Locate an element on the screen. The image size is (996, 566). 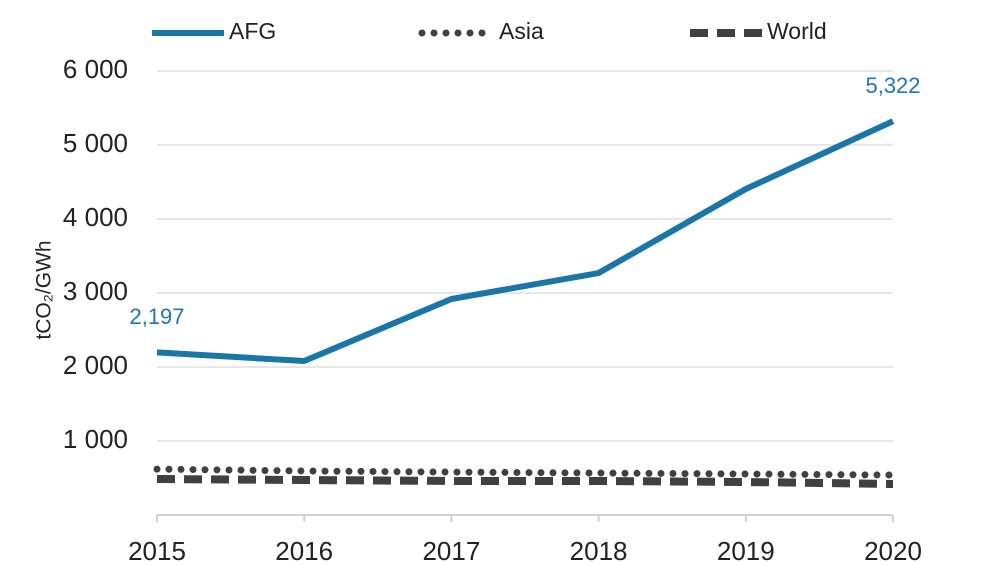
y-tick-label: 5 000 is located at coordinates (95, 143).